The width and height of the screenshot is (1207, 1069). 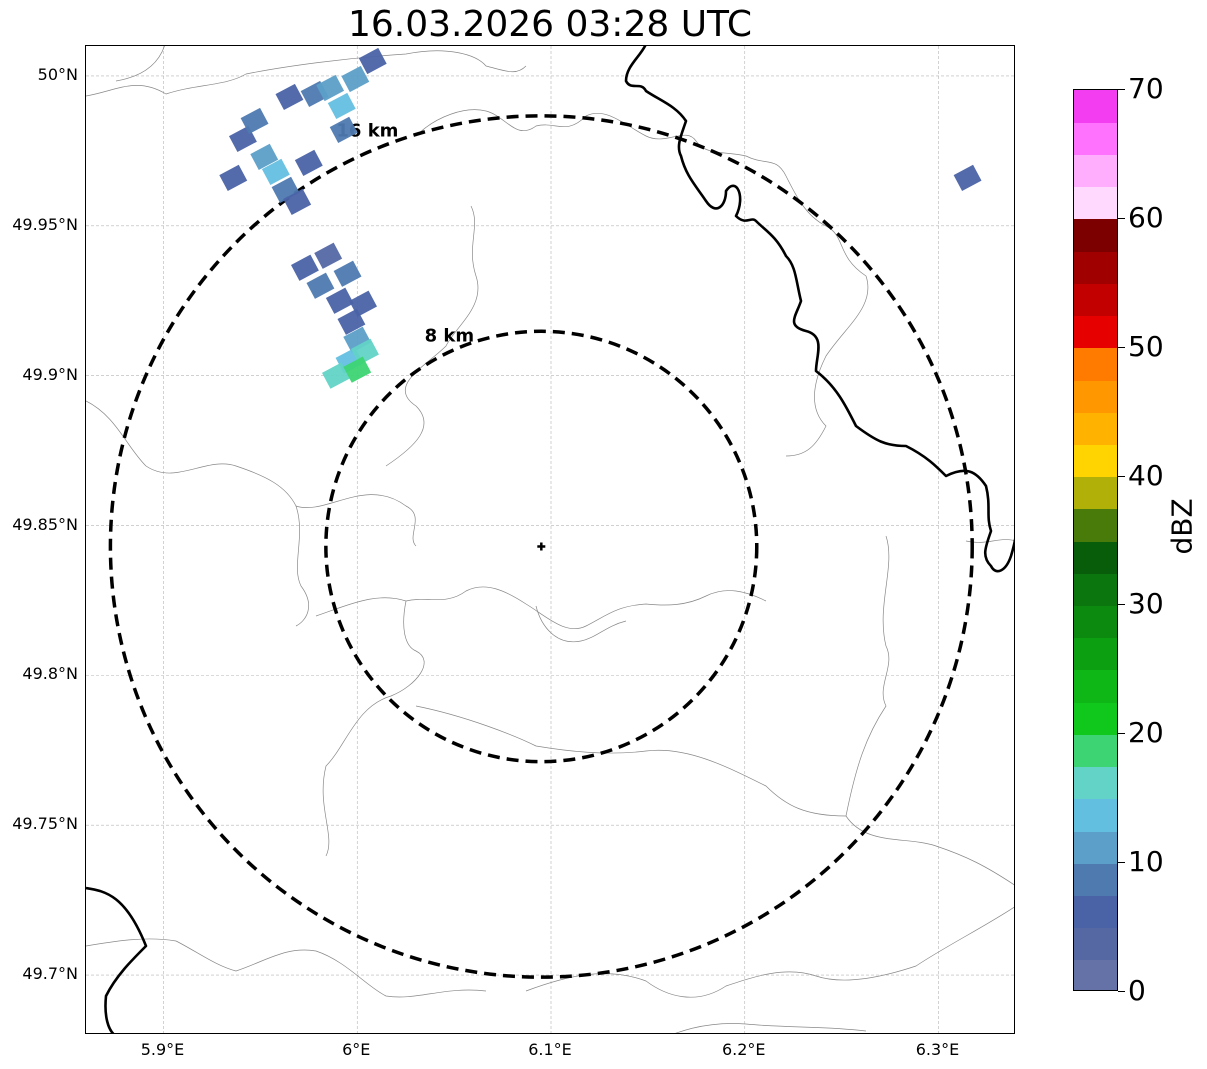 I want to click on lat-tick-label: 49.8°N, so click(x=50, y=674).